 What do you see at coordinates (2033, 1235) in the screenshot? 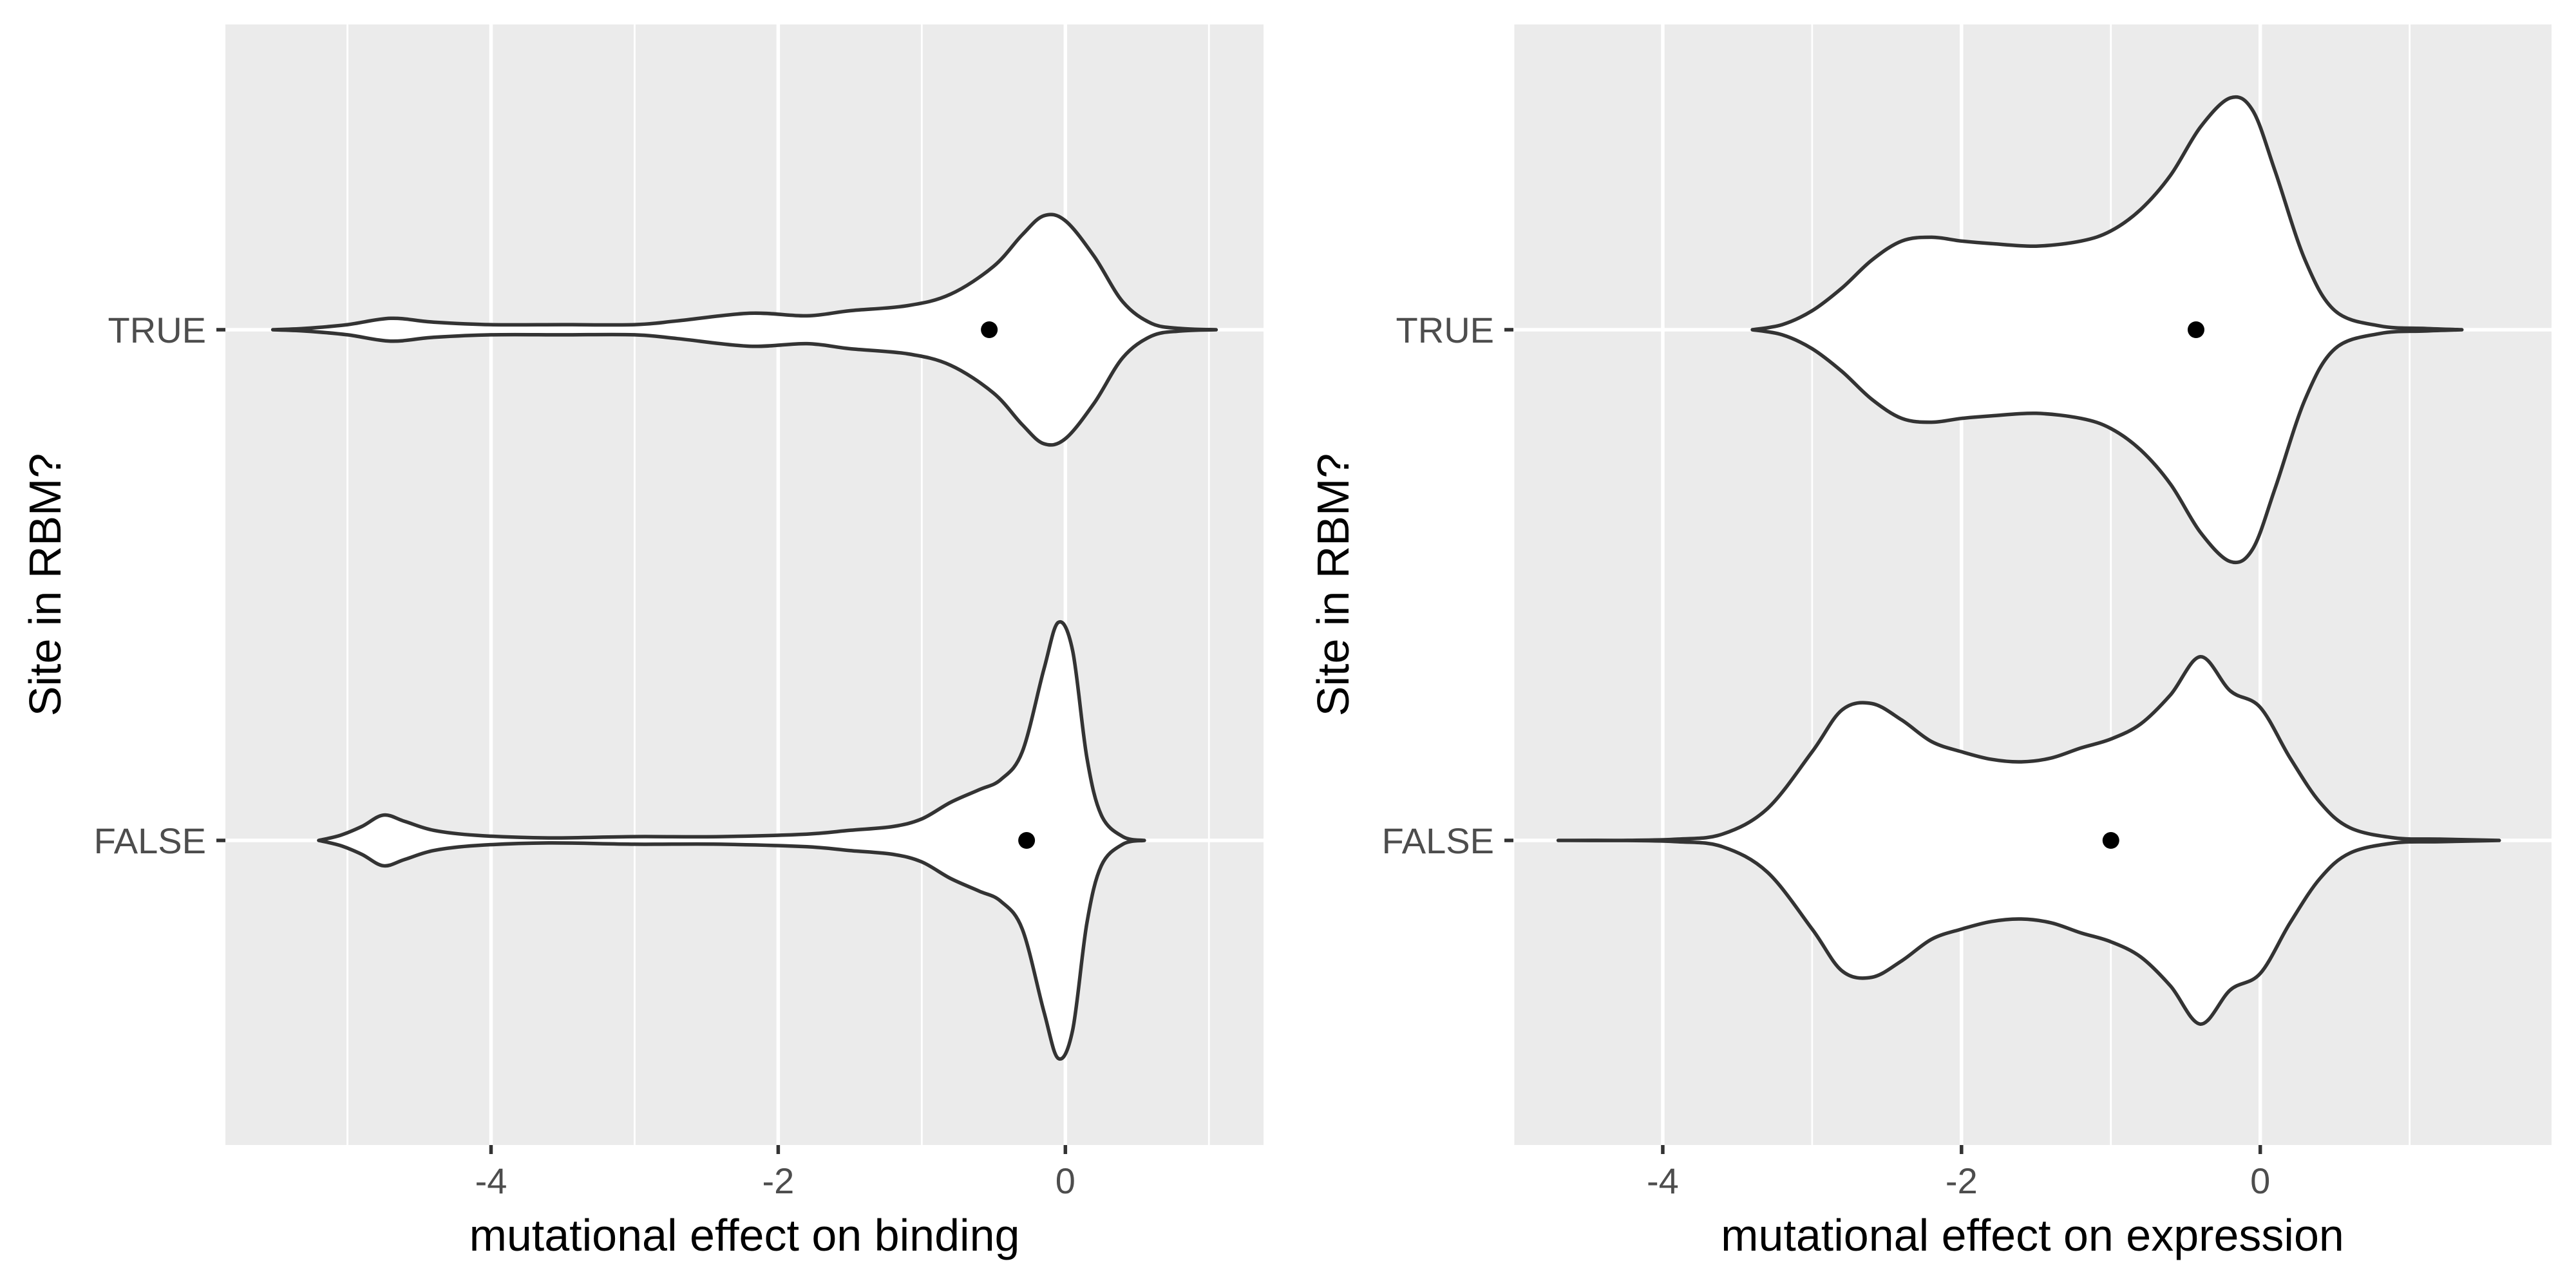
I see `x-axis-title: mutational effect on expression` at bounding box center [2033, 1235].